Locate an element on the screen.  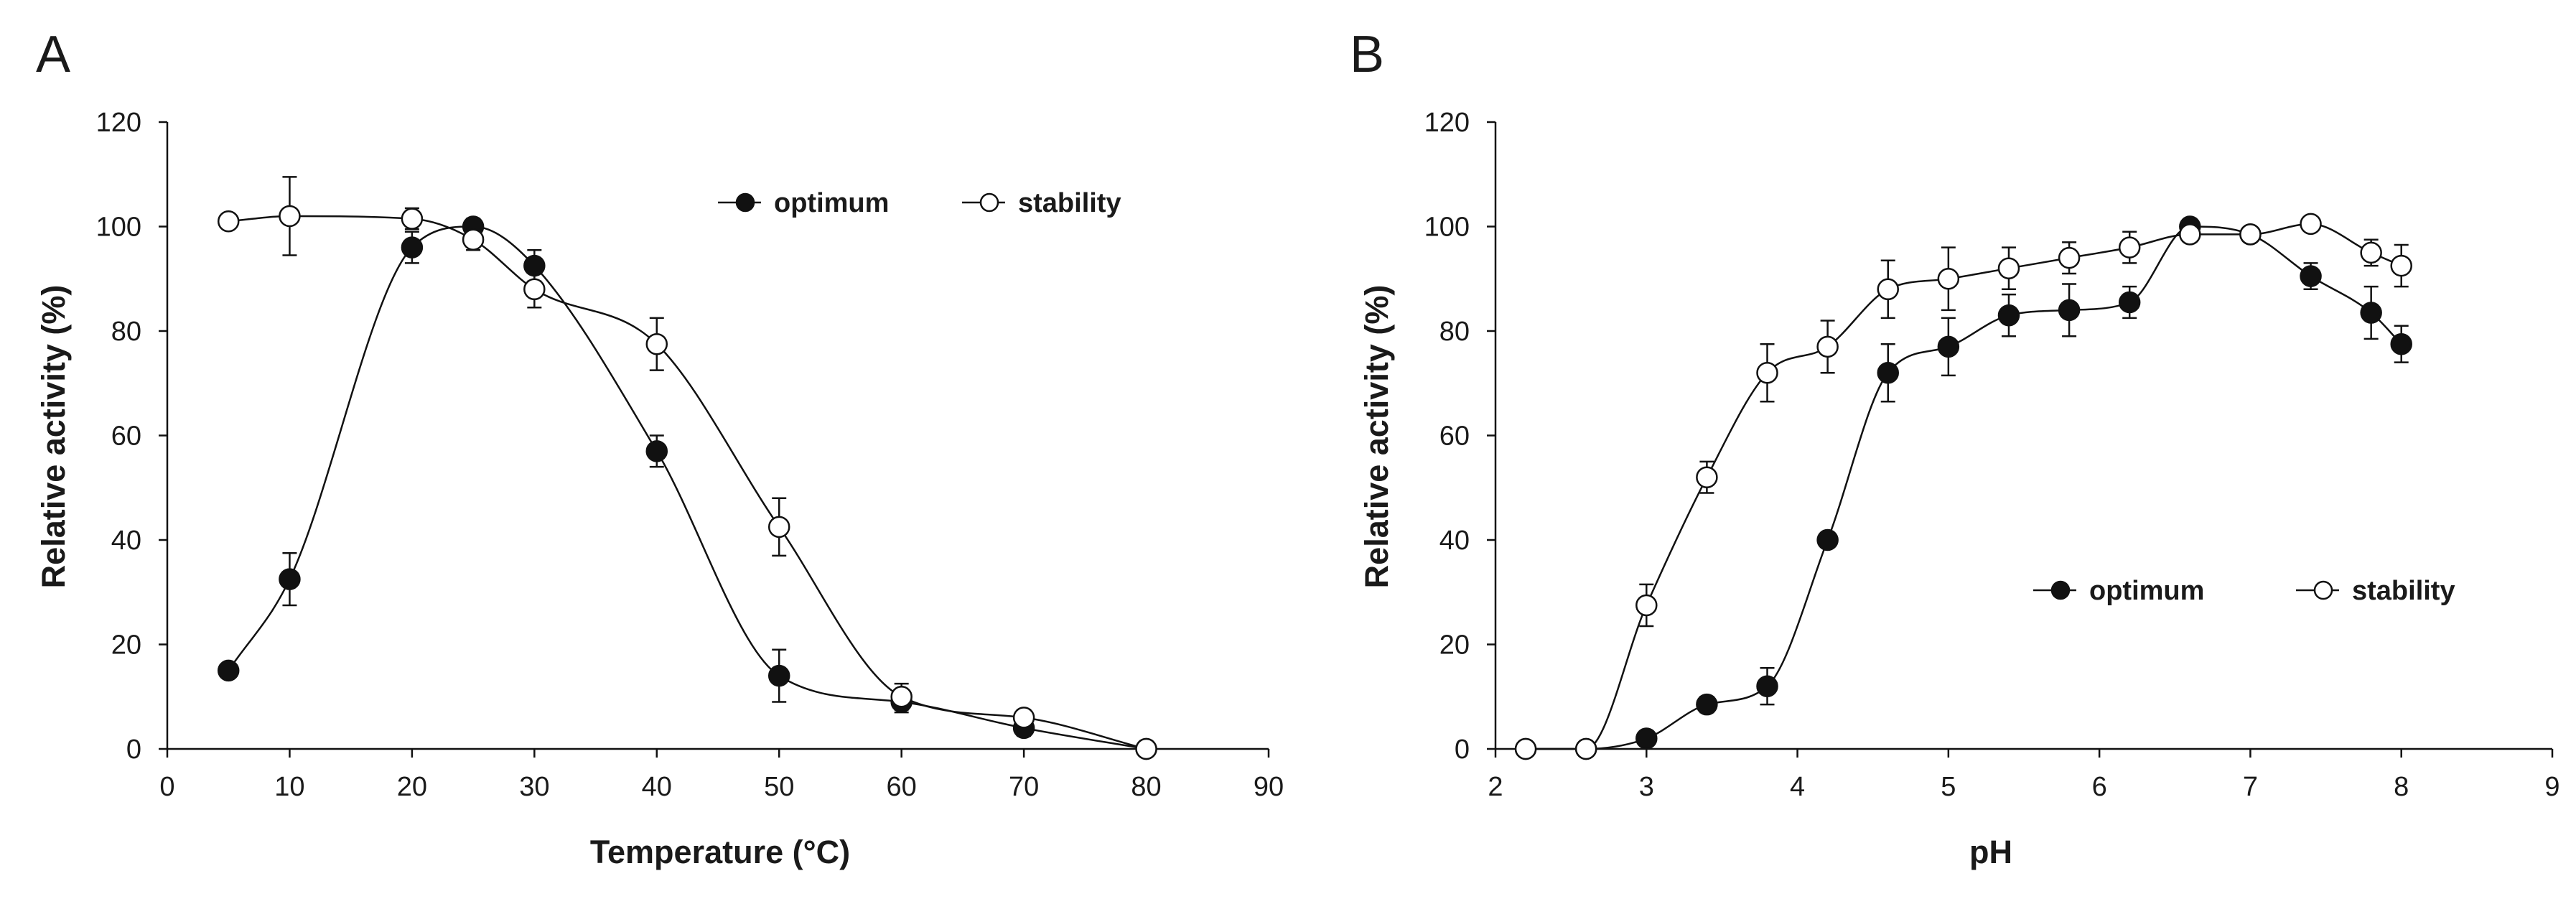
x-tick-label: 2 is located at coordinates (1495, 787).